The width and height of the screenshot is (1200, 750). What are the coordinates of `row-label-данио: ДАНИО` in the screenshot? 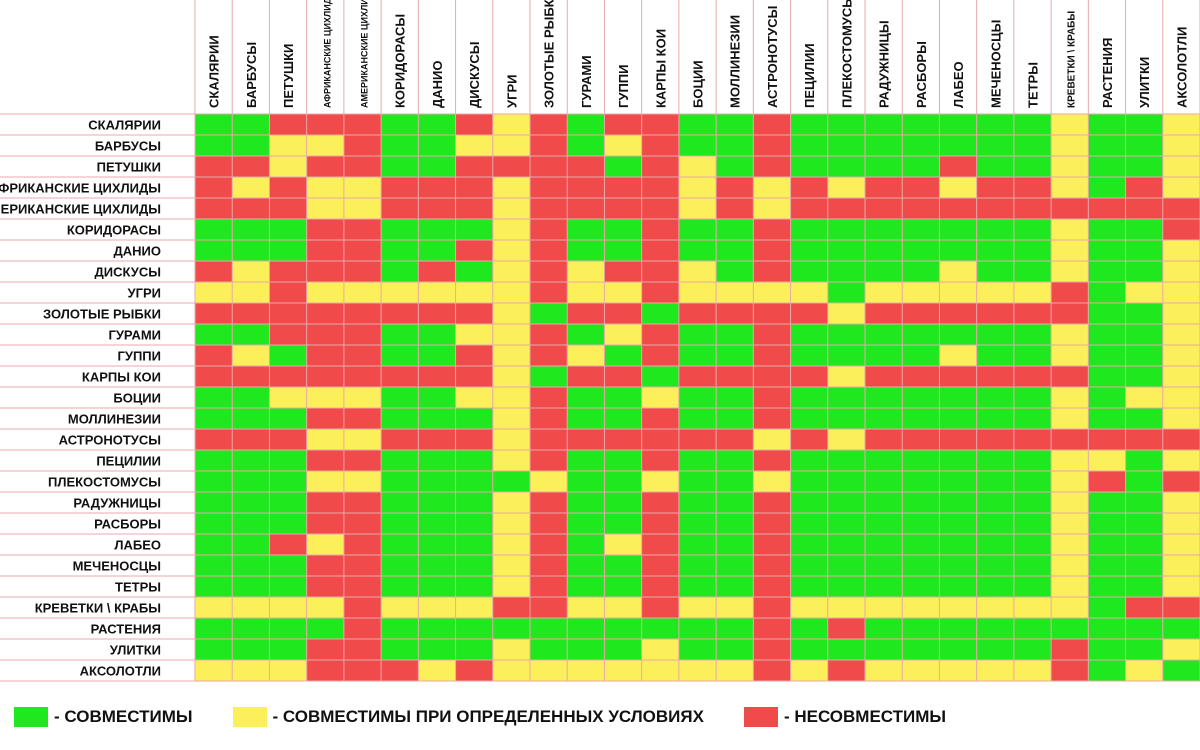 It's located at (138, 251).